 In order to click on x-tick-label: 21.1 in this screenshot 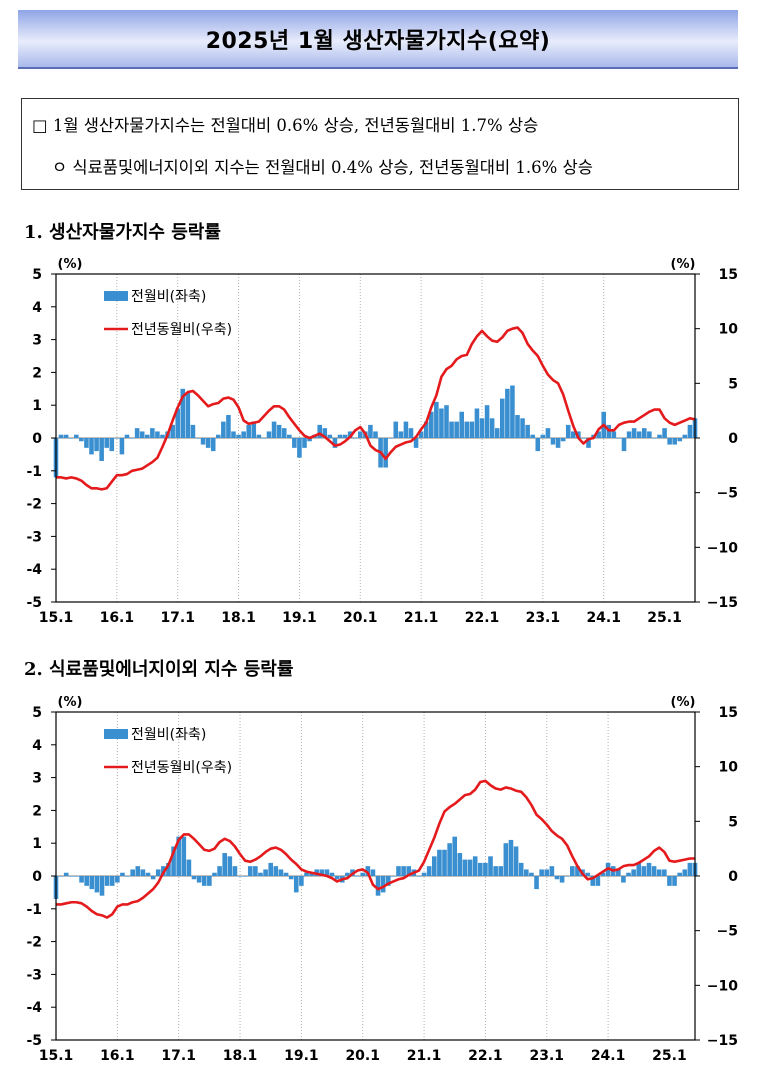, I will do `click(424, 1056)`.